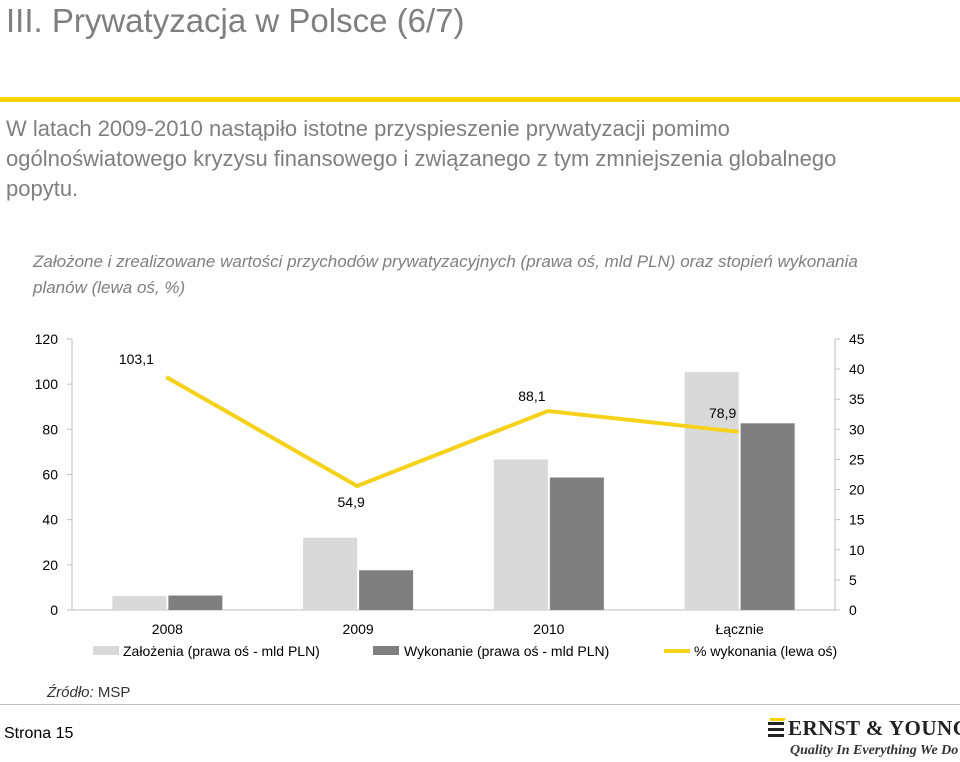 The image size is (960, 762). I want to click on data-label: 88,1, so click(531, 396).